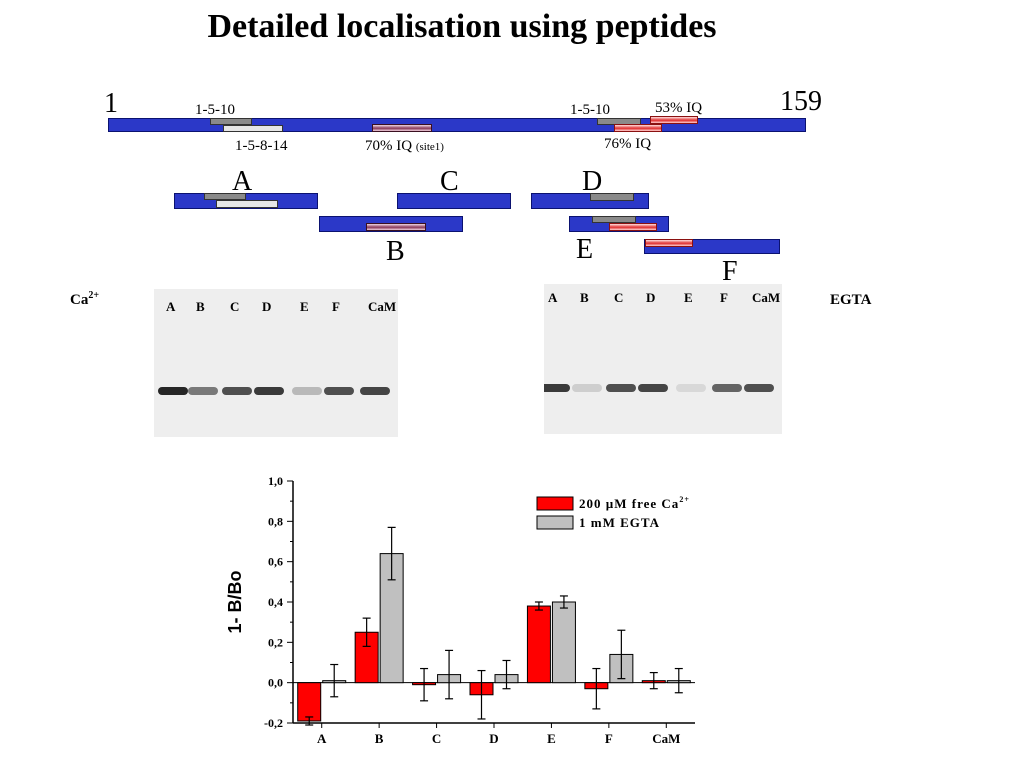 Image resolution: width=1024 pixels, height=768 pixels. What do you see at coordinates (275, 602) in the screenshot?
I see `y-tick-label: 0,4` at bounding box center [275, 602].